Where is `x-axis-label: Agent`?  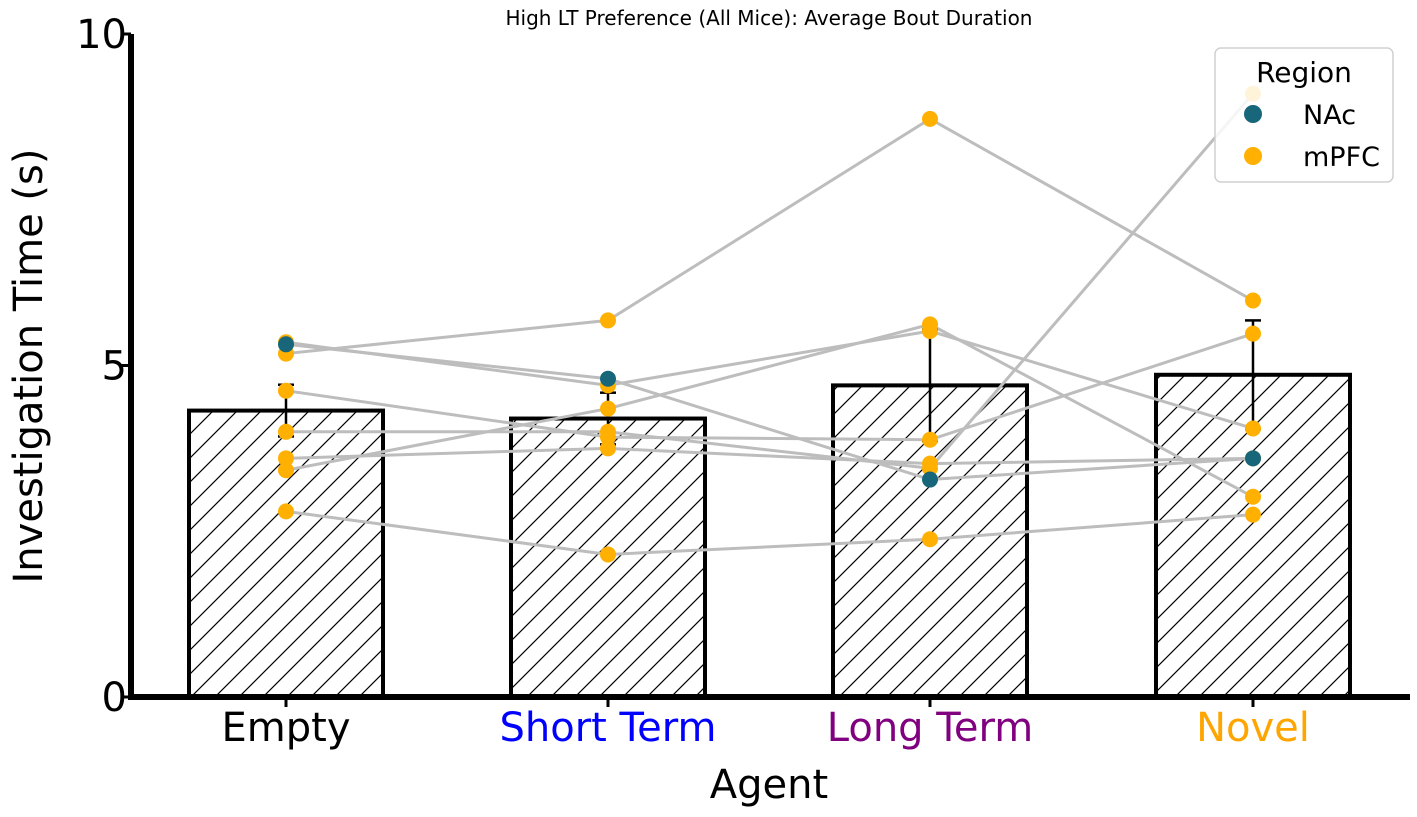 x-axis-label: Agent is located at coordinates (769, 785).